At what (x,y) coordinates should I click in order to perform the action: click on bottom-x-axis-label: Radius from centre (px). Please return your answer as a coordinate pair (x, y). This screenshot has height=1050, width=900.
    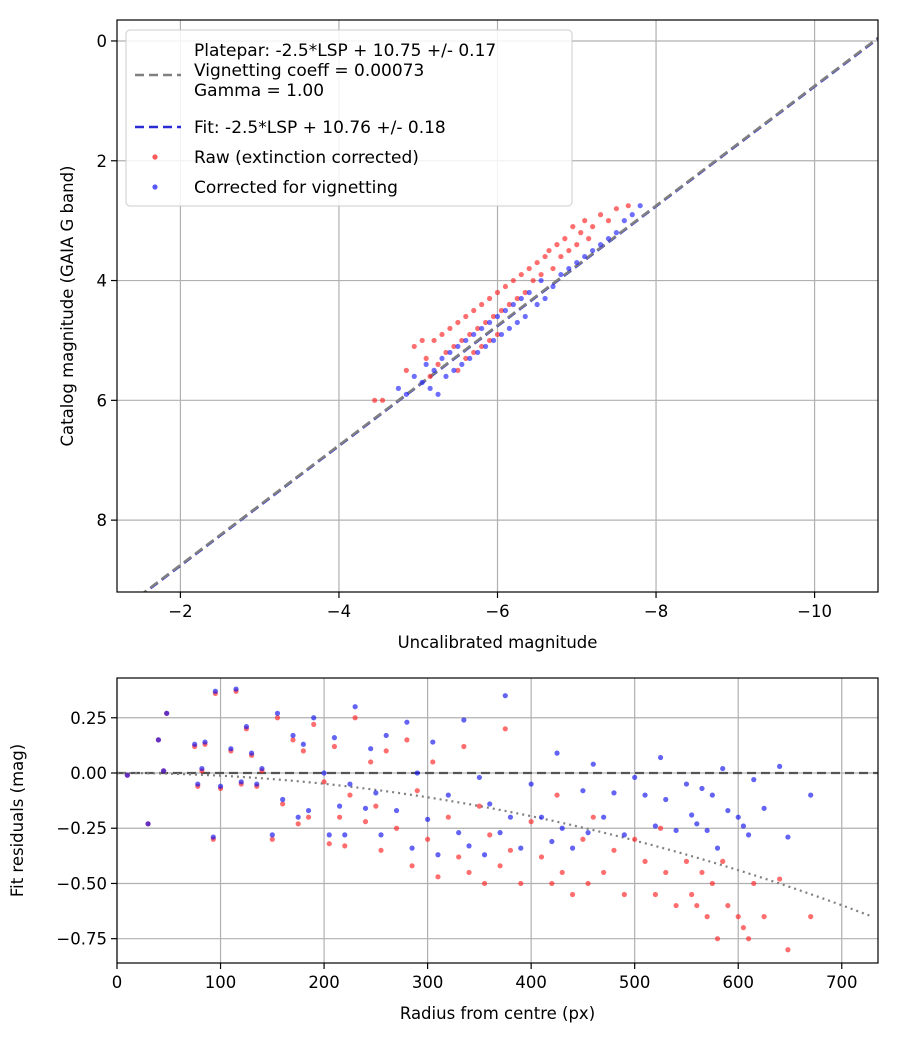
    Looking at the image, I should click on (497, 1013).